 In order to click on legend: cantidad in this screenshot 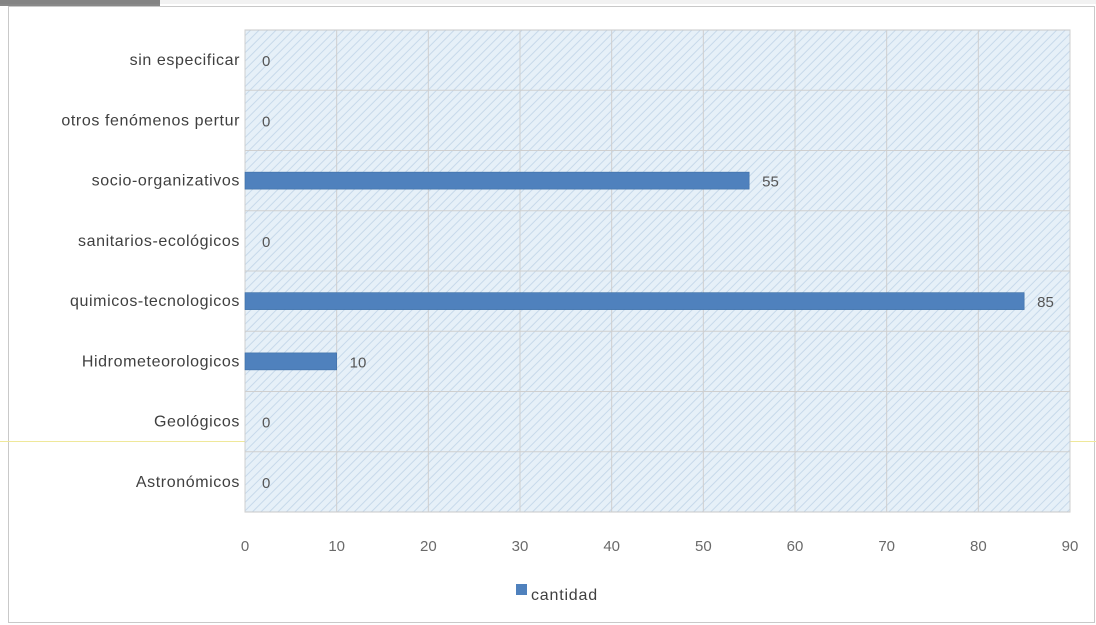, I will do `click(557, 594)`.